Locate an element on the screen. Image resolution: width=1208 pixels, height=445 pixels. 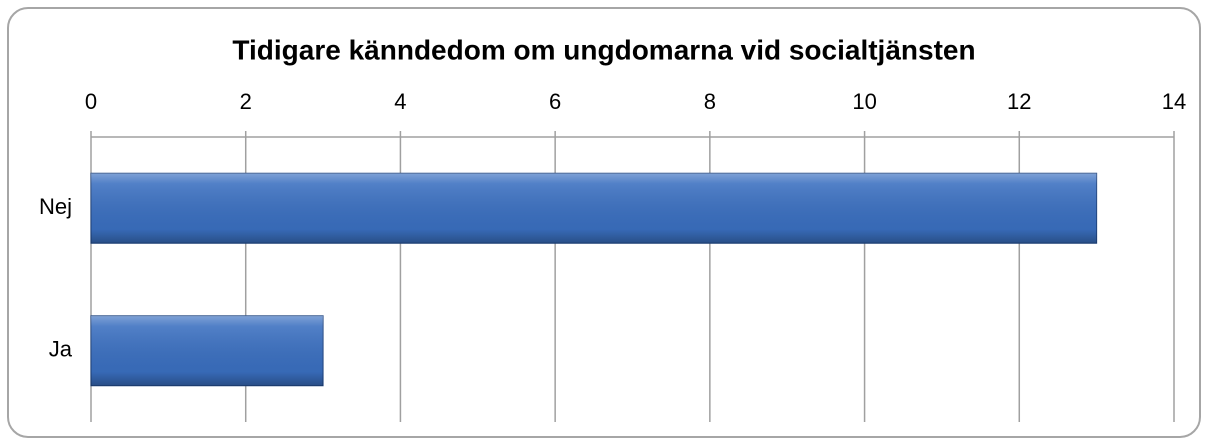
x-tick-label: 6 is located at coordinates (555, 101).